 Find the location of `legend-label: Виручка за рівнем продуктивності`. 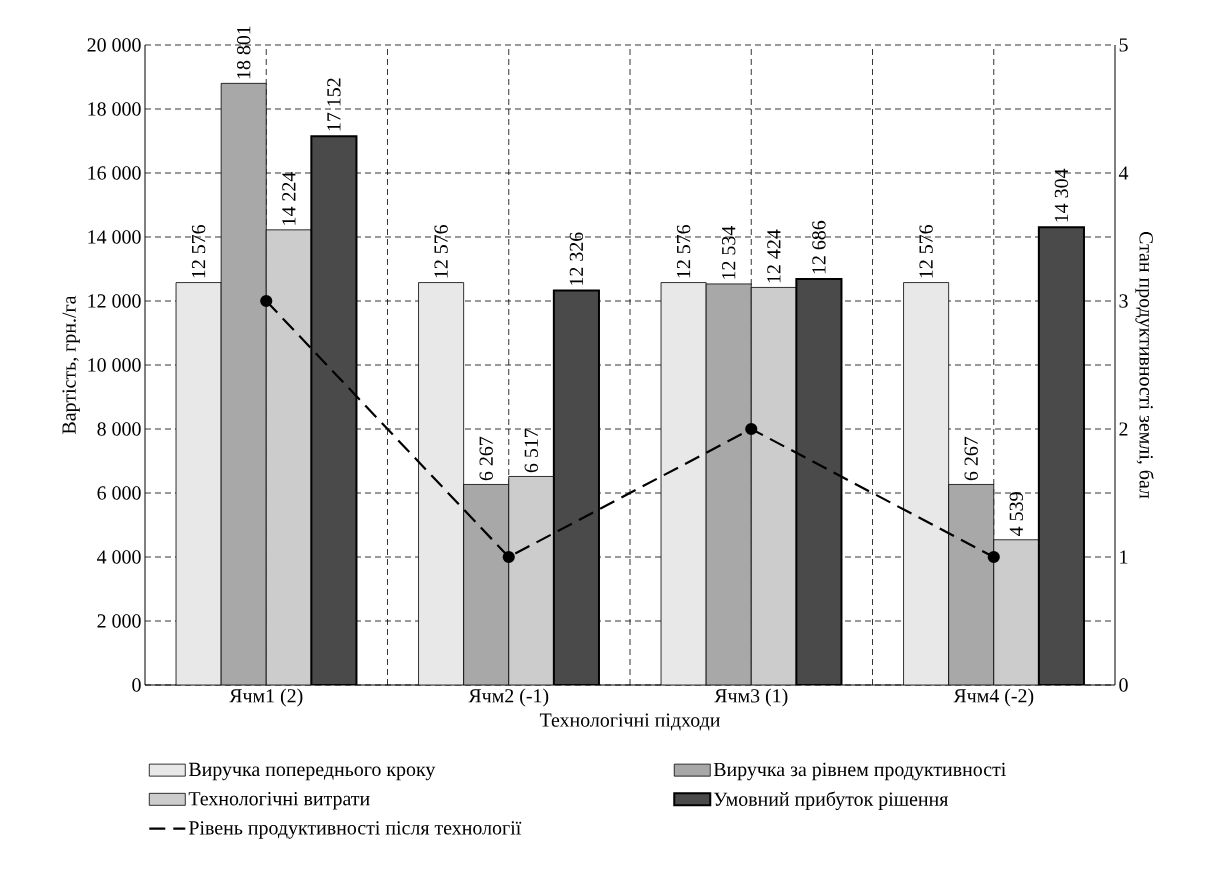

legend-label: Виручка за рівнем продуктивності is located at coordinates (859, 771).